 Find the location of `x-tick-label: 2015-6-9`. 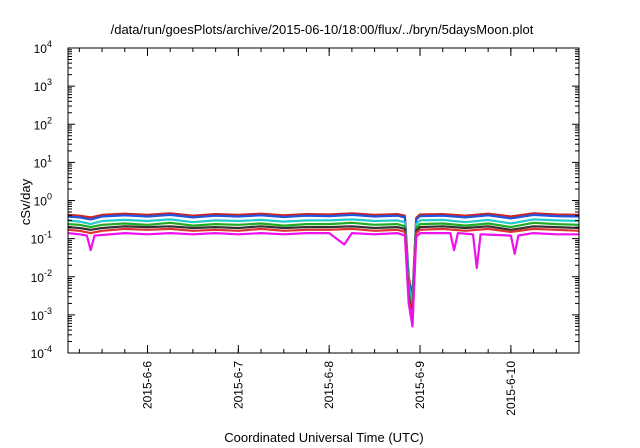

x-tick-label: 2015-6-9 is located at coordinates (420, 385).